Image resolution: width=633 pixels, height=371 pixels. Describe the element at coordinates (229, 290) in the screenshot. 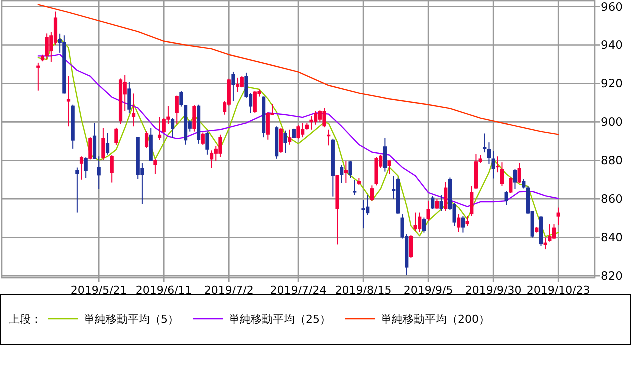

I see `x-tick-label: 2019/7/2` at that location.